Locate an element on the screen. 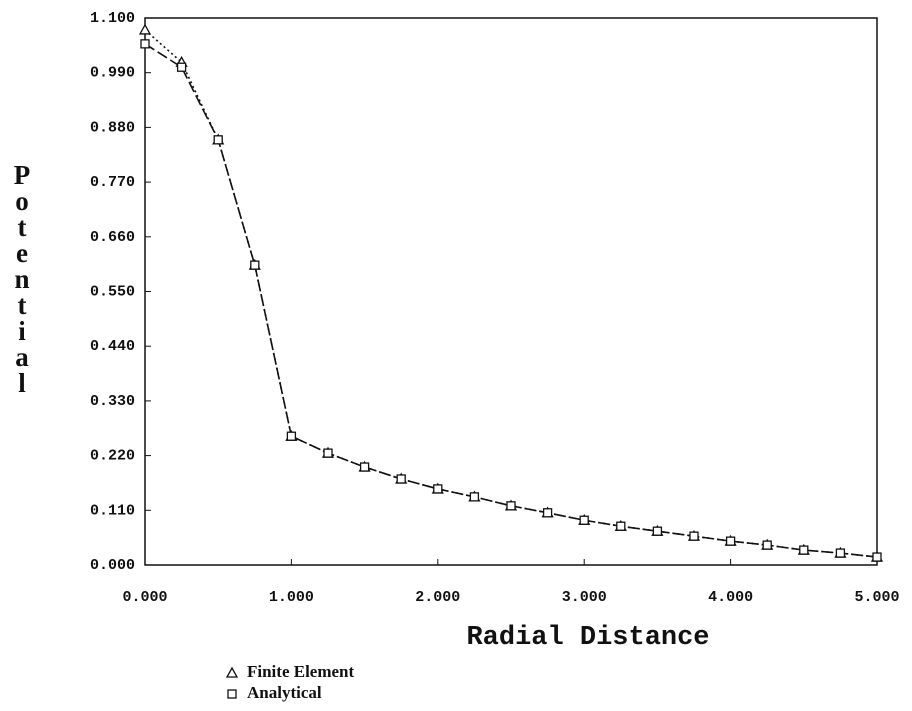 The height and width of the screenshot is (711, 912). y-tick-label: 0.770 is located at coordinates (112, 182).